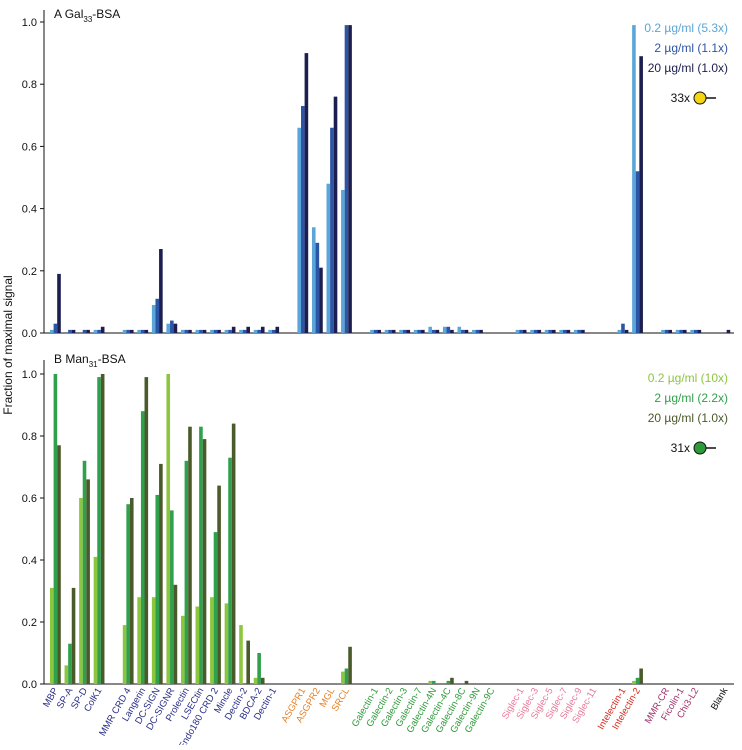  Describe the element at coordinates (93, 364) in the screenshot. I see `panel-glycan-subscript: 31` at that location.